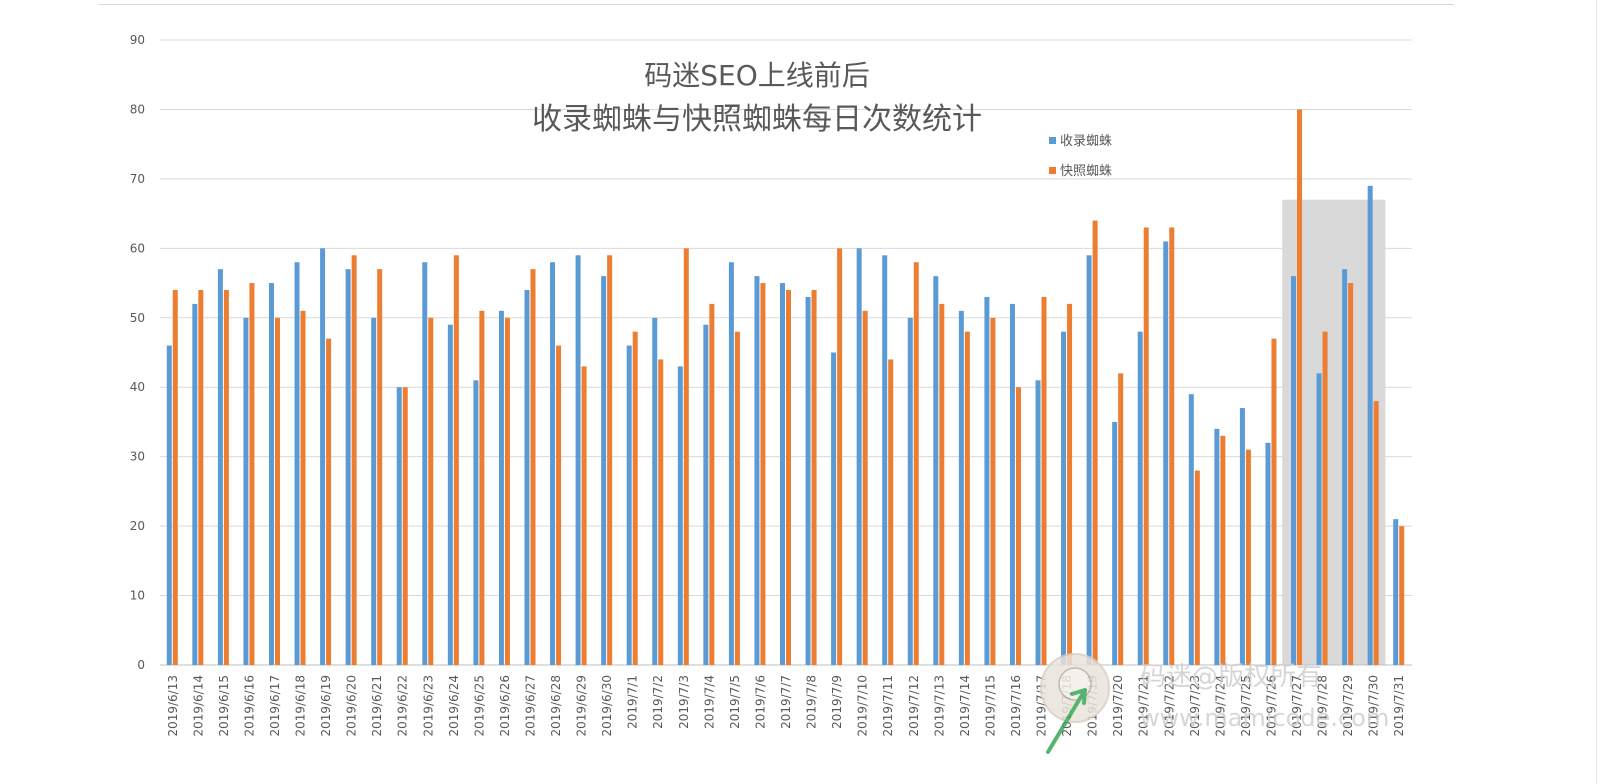  What do you see at coordinates (1016, 706) in the screenshot?
I see `x-tick-label: 2019/7/16` at bounding box center [1016, 706].